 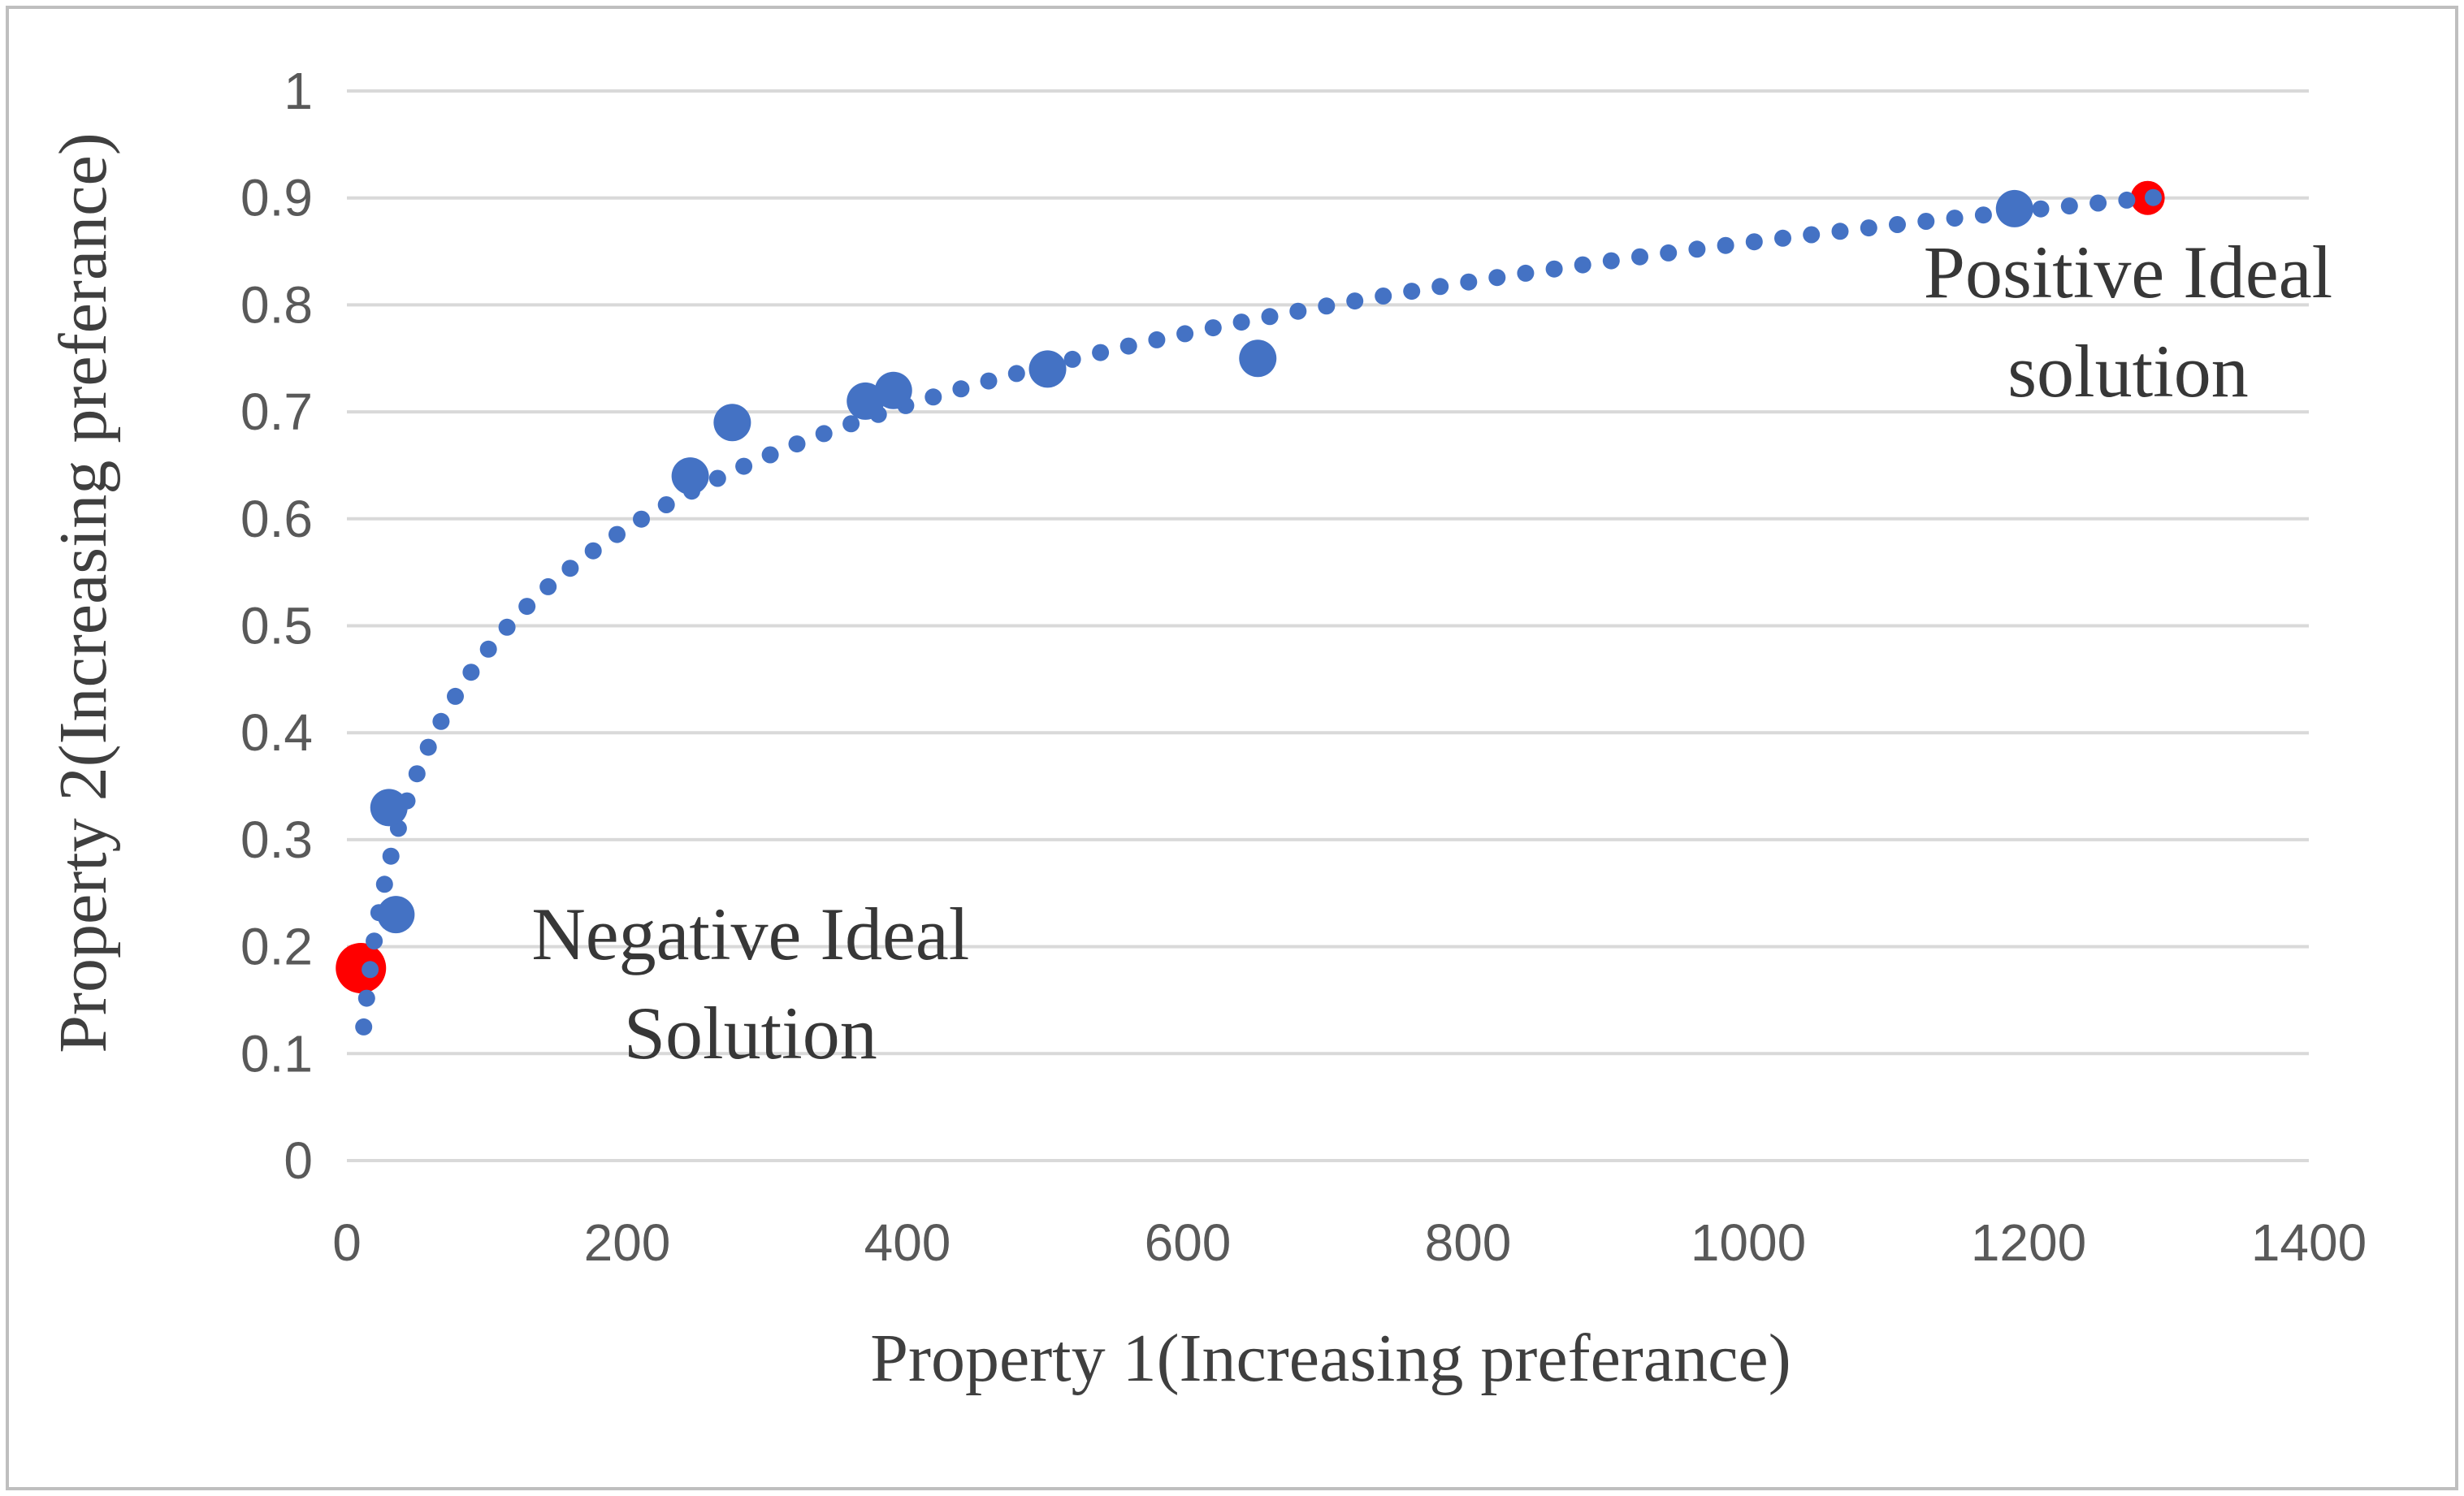 I want to click on x-tick-label-800: 800, so click(x=1468, y=1242).